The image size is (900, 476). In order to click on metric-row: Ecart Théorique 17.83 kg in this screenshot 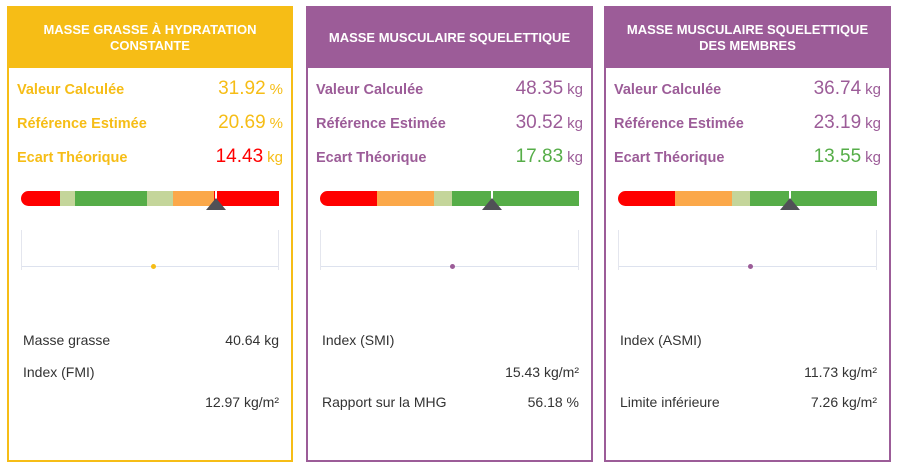, I will do `click(449, 157)`.